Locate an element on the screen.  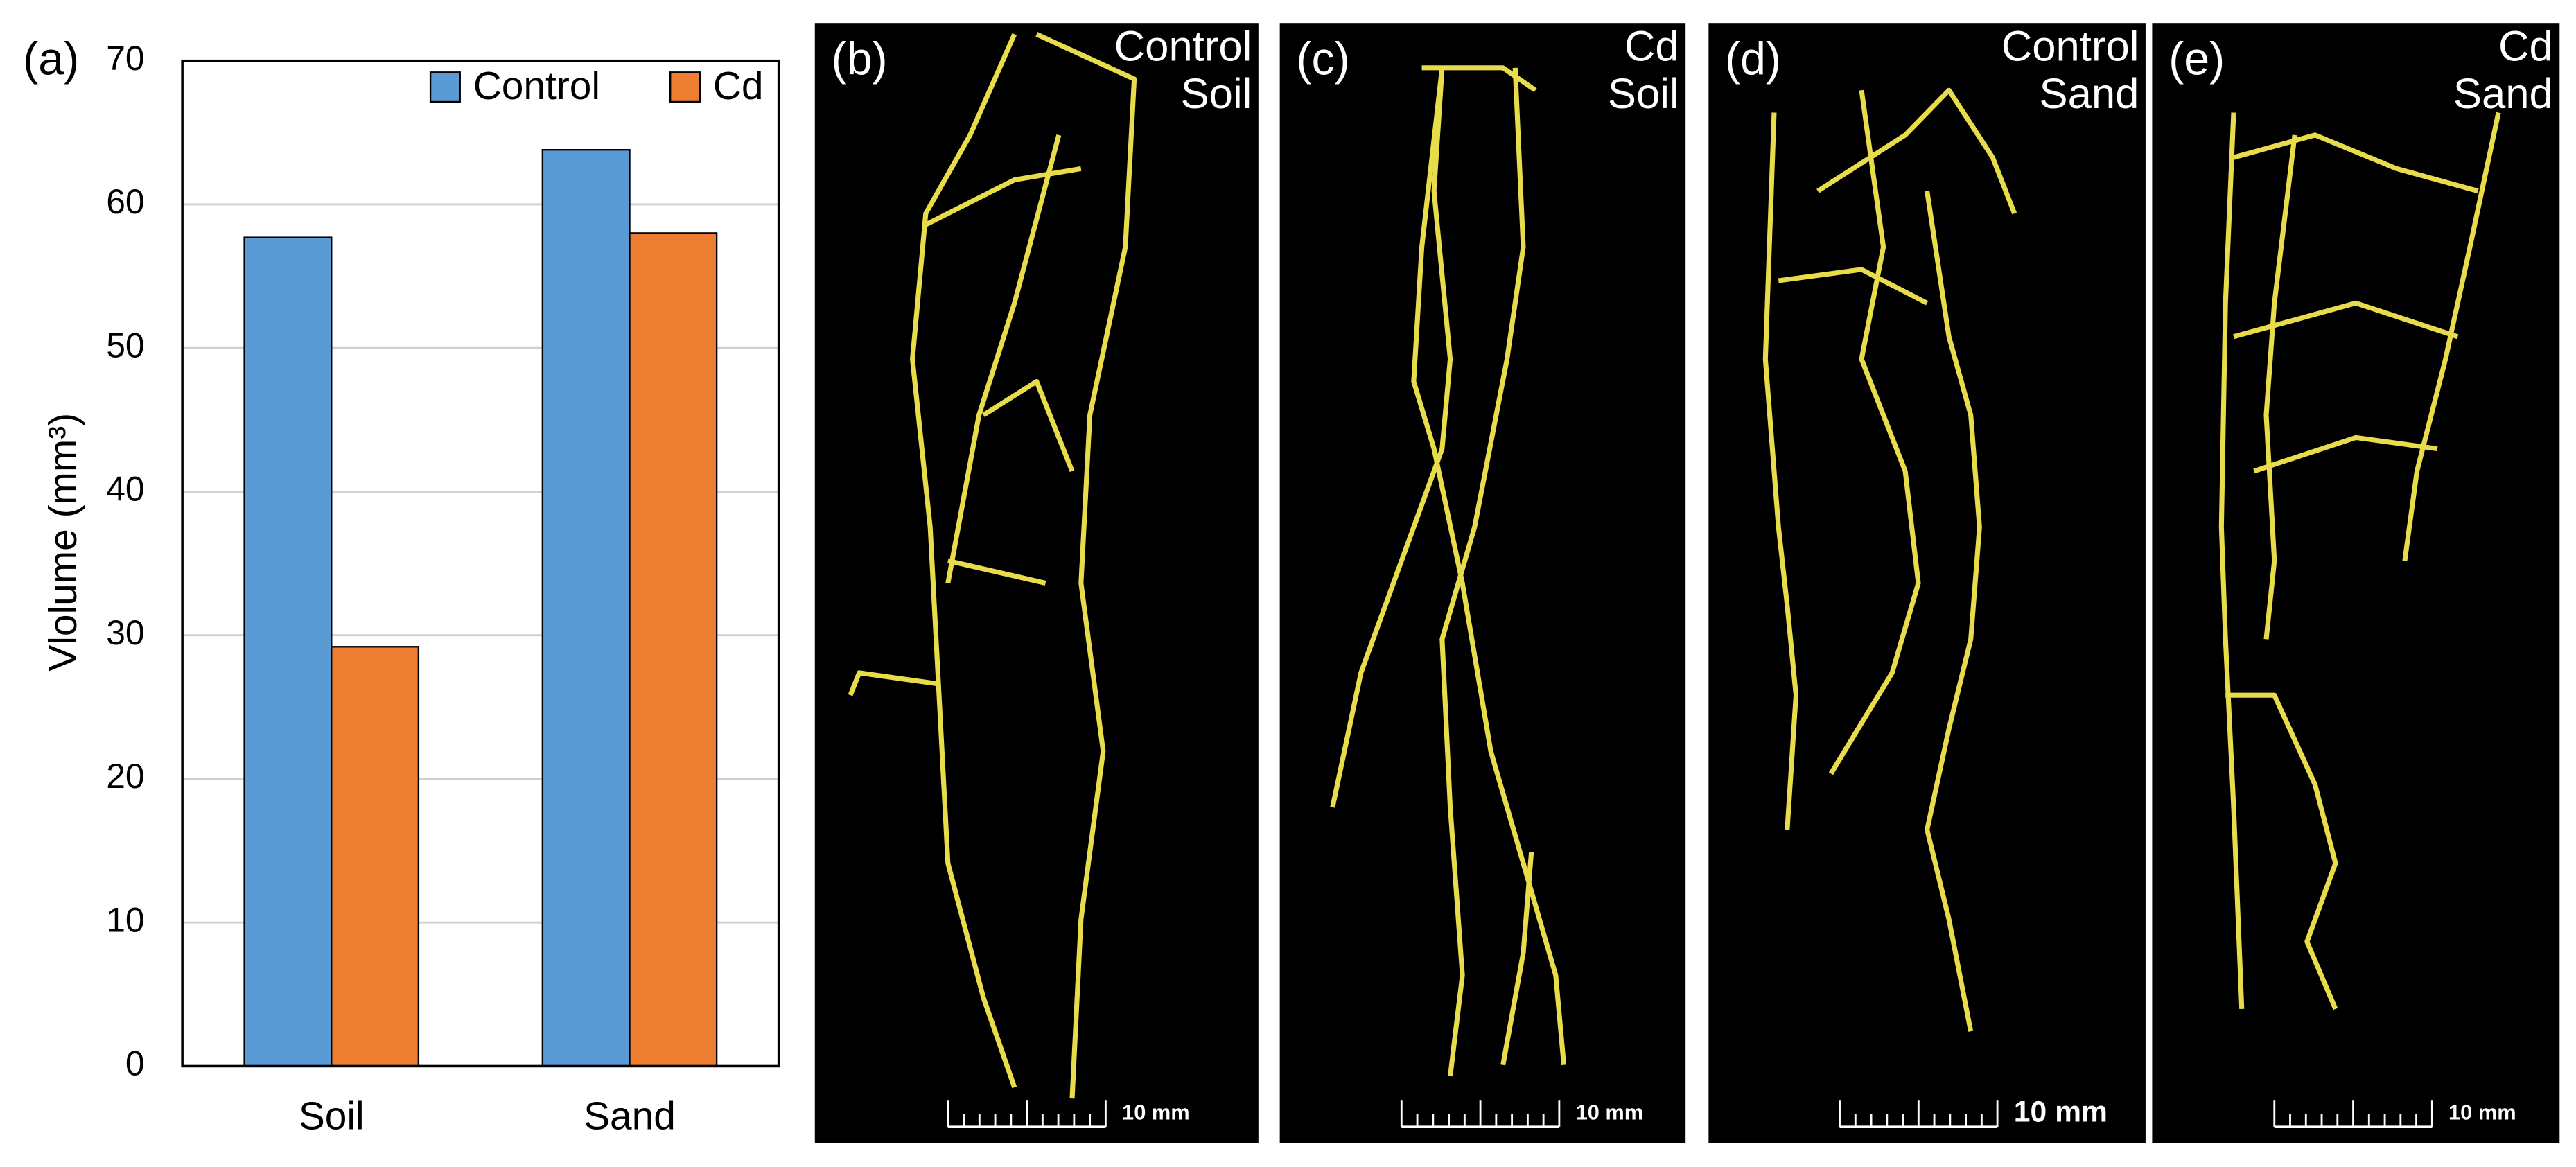
panel-label: (b) is located at coordinates (859, 59).